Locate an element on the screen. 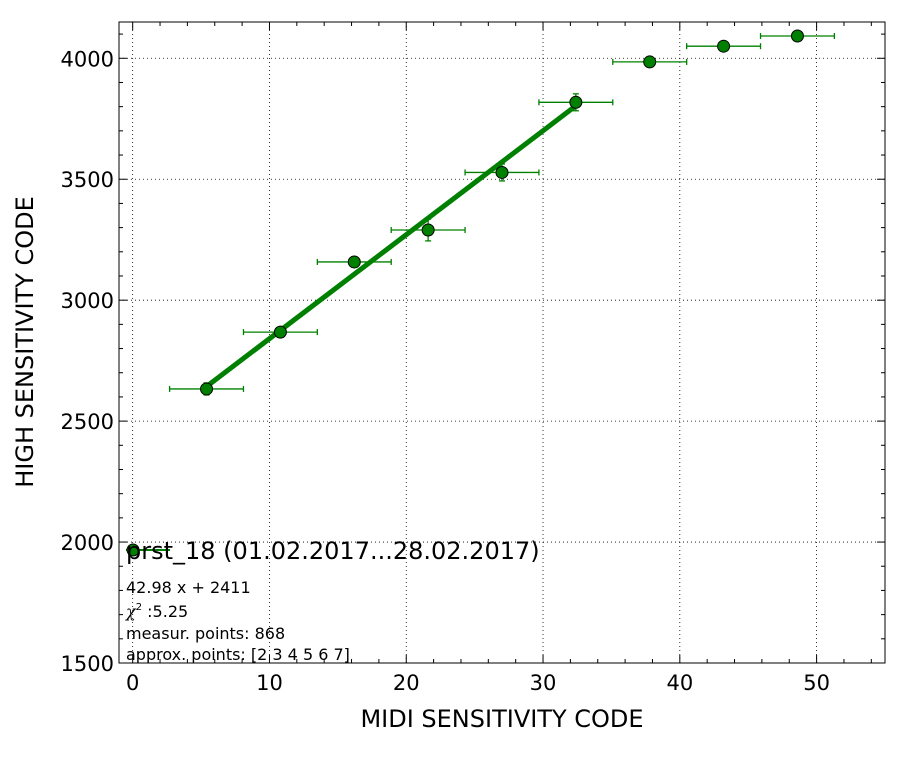 The height and width of the screenshot is (762, 912). y-tick-label: 3000 is located at coordinates (87, 301).